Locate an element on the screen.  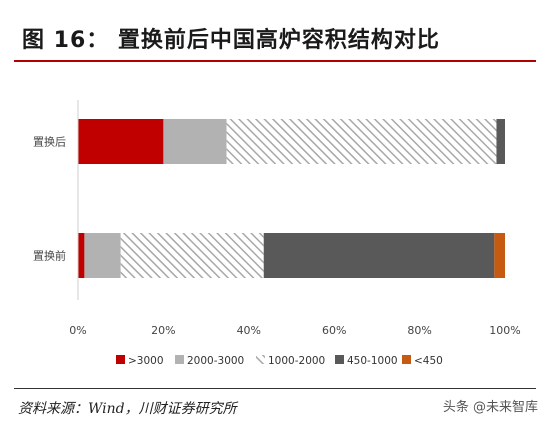
legend-label: 450-1000 is located at coordinates (372, 361).